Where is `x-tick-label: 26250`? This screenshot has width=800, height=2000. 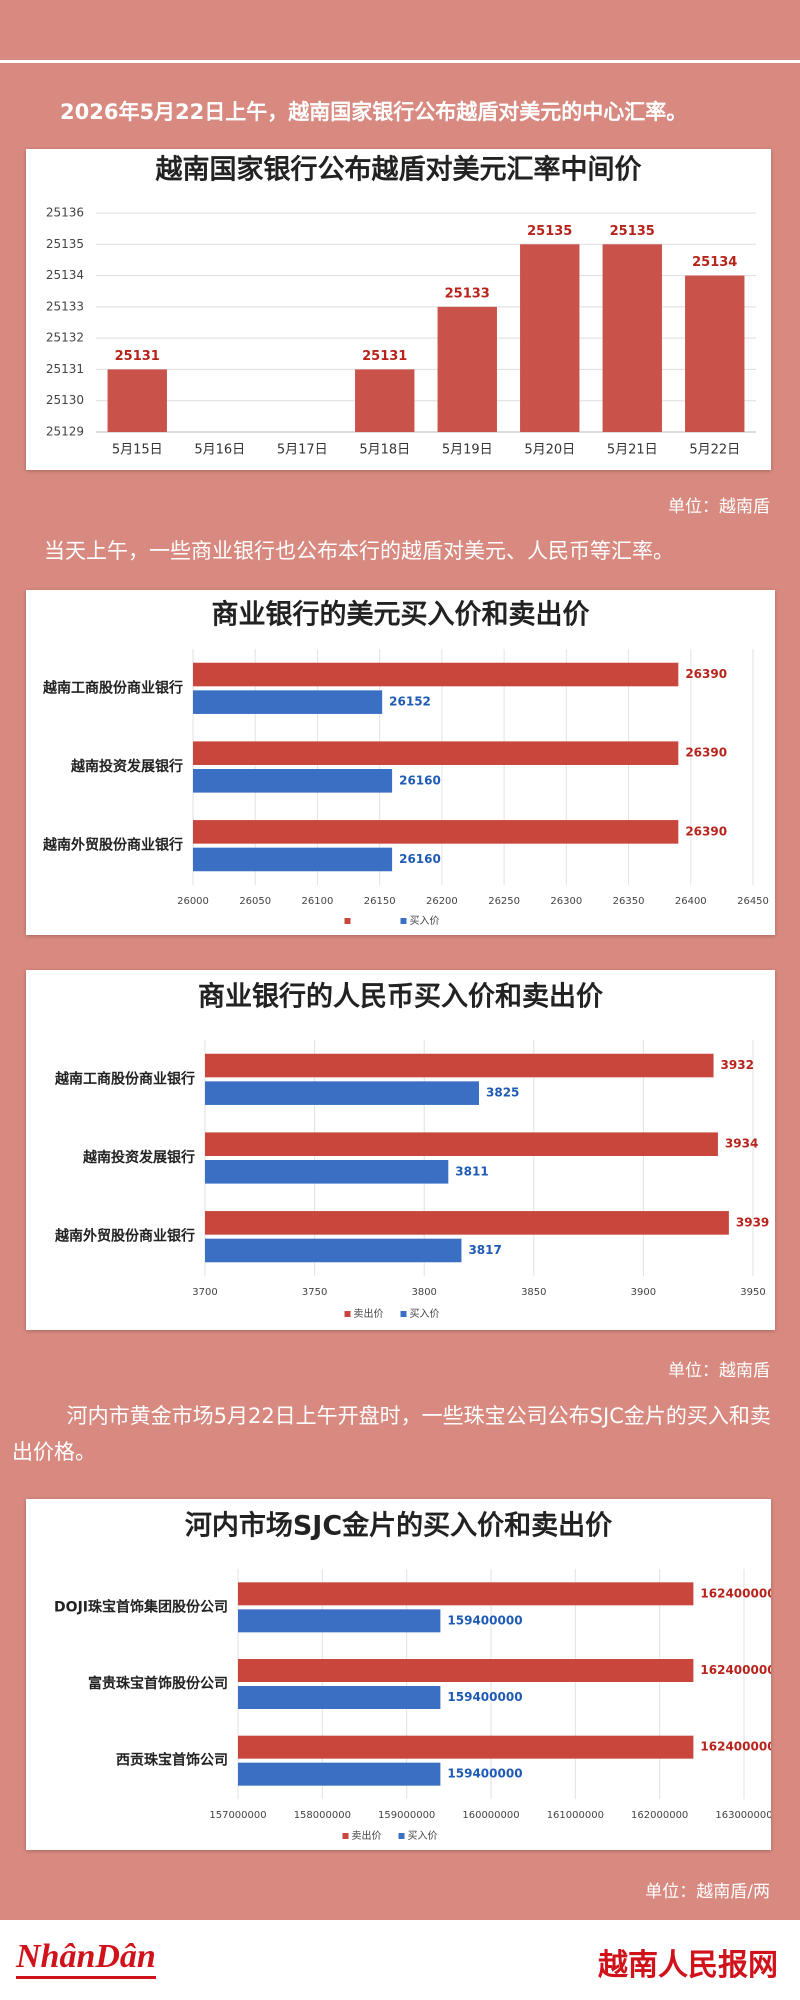
x-tick-label: 26250 is located at coordinates (504, 901).